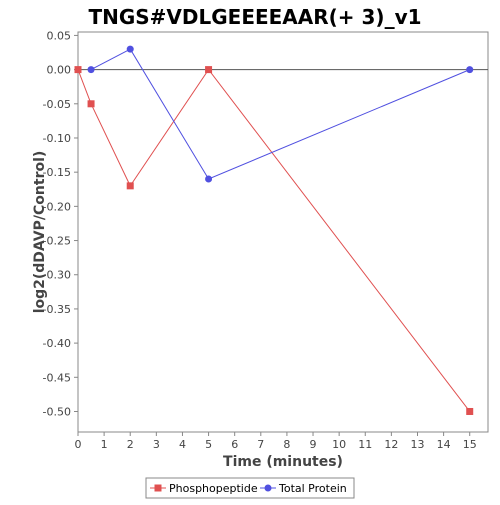 The height and width of the screenshot is (505, 500). Describe the element at coordinates (286, 444) in the screenshot. I see `x-tick-label: 8` at that location.